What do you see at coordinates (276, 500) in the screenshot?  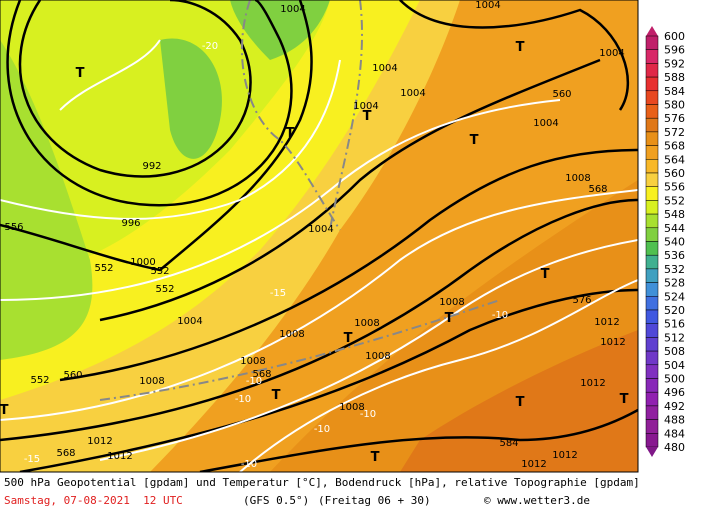 I see `footer-model: (GFS 0.5°)` at bounding box center [276, 500].